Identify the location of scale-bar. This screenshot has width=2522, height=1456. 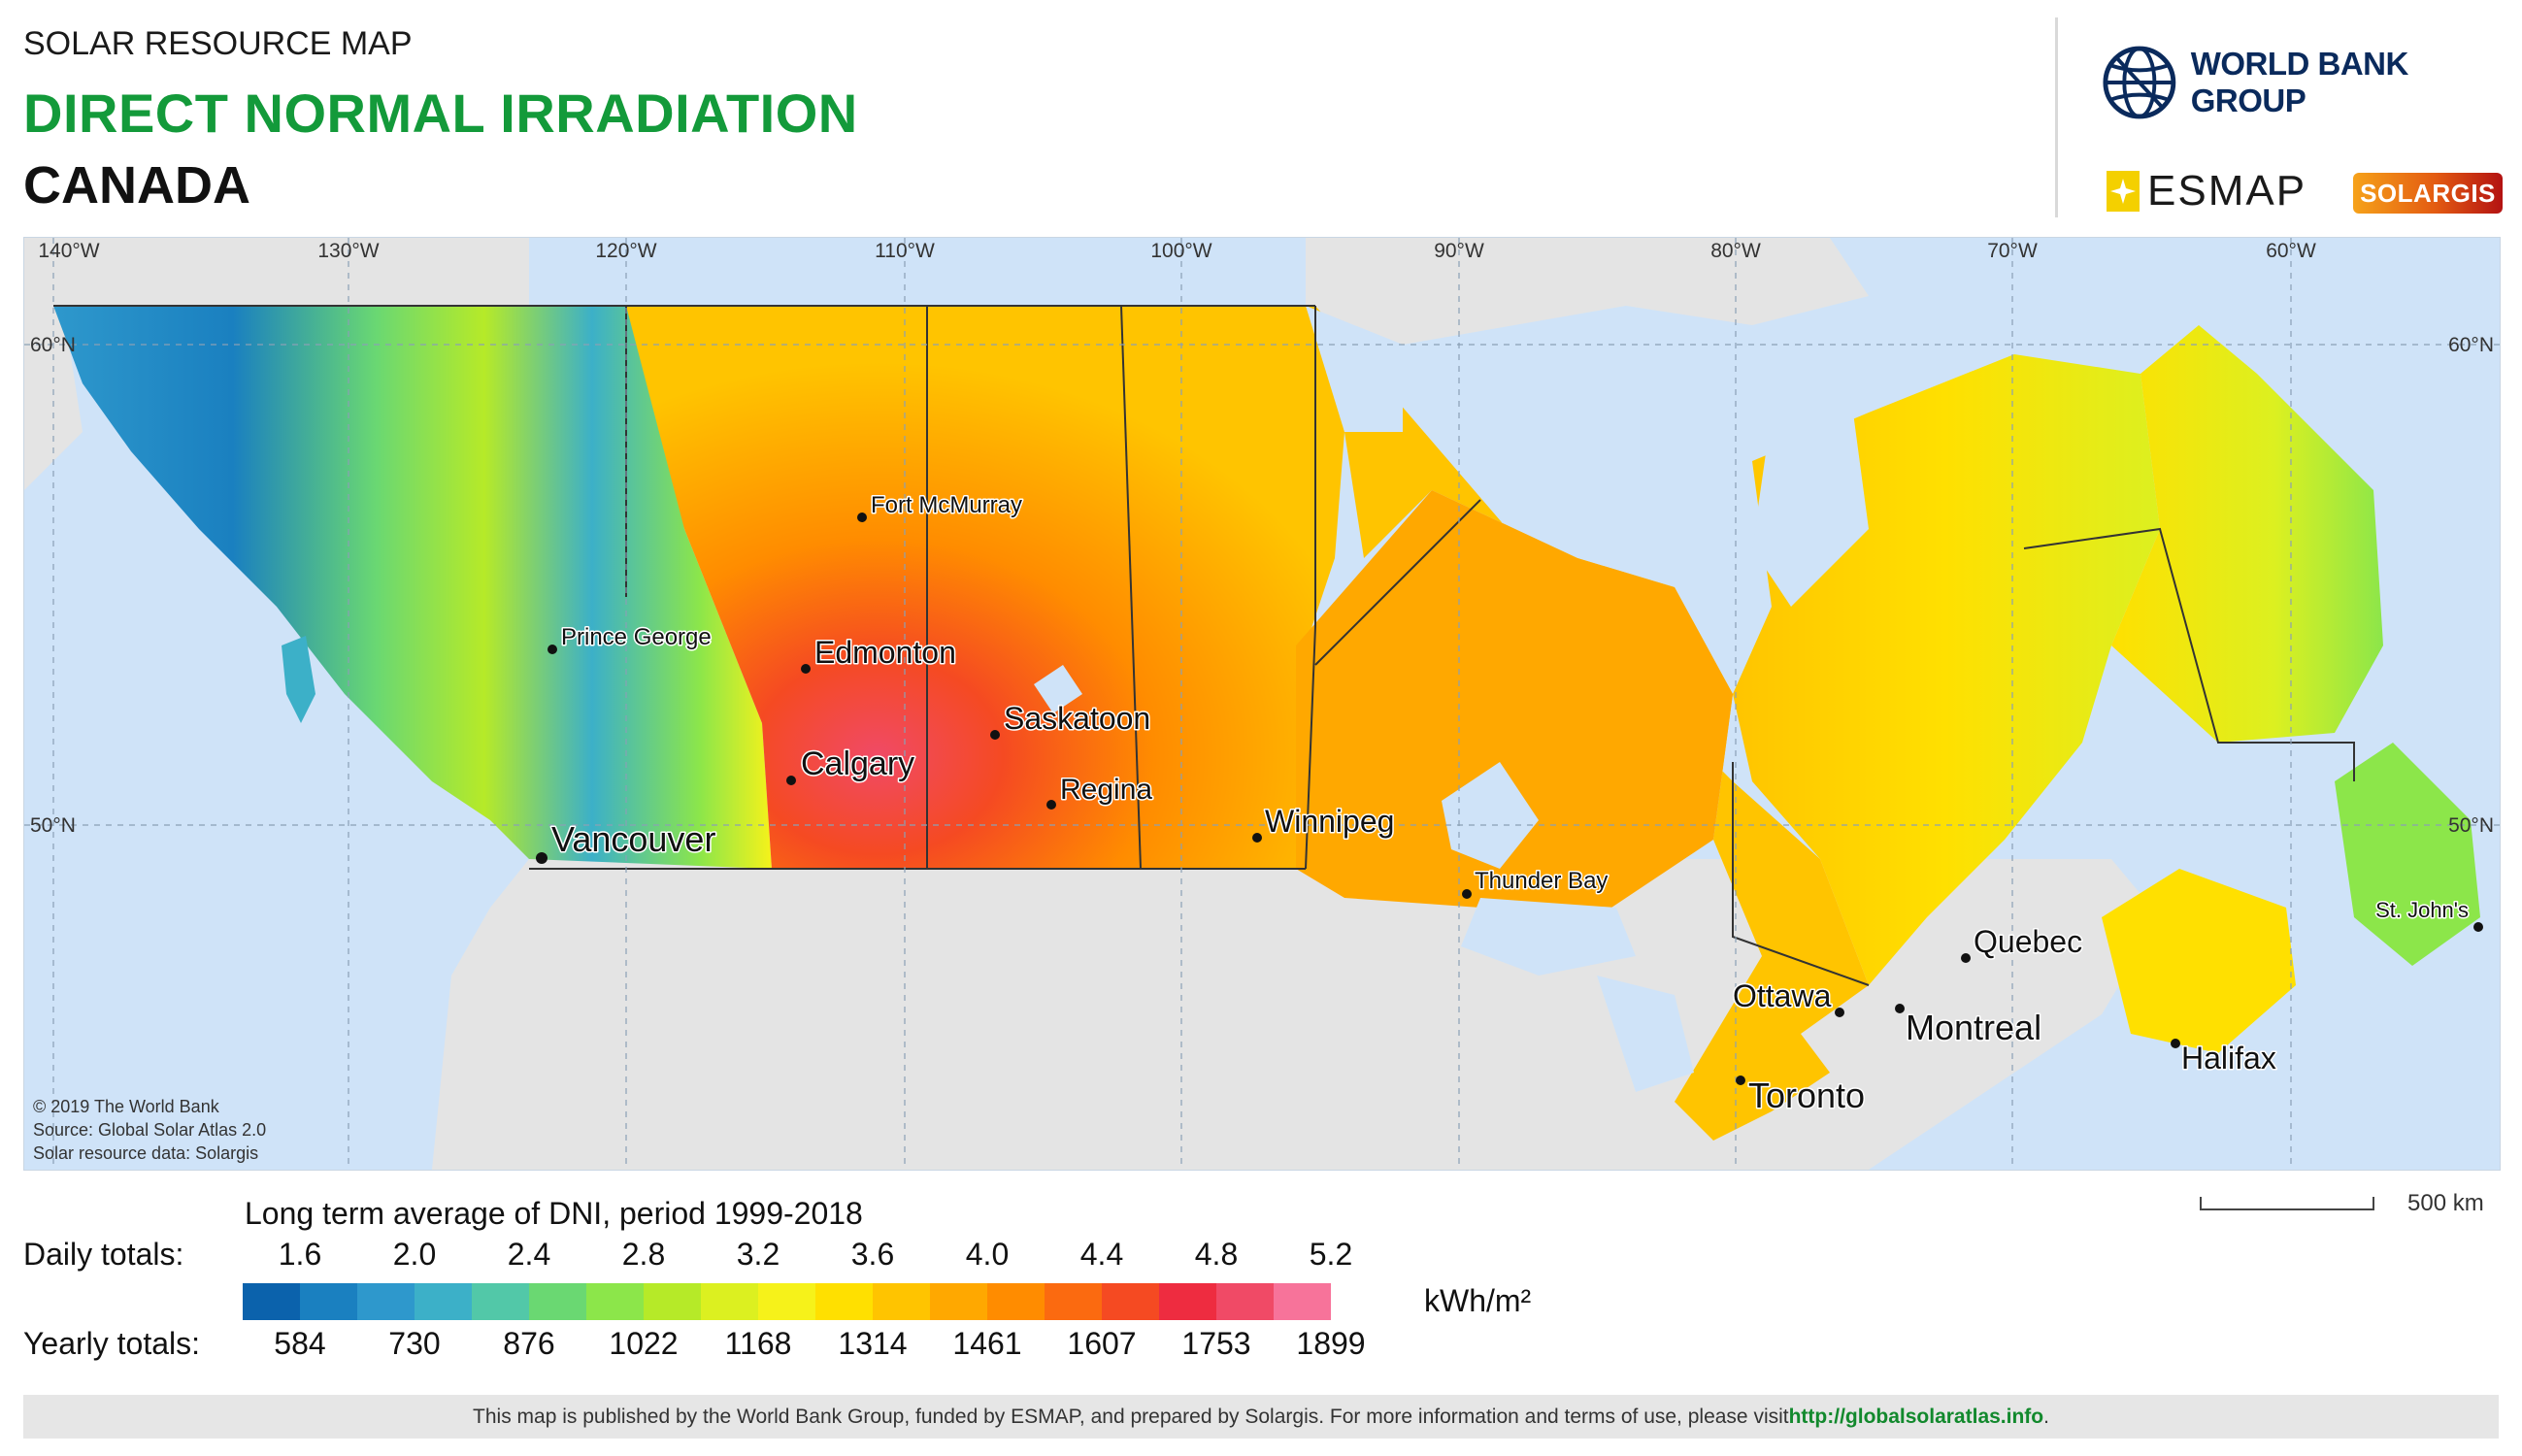
(2287, 1203).